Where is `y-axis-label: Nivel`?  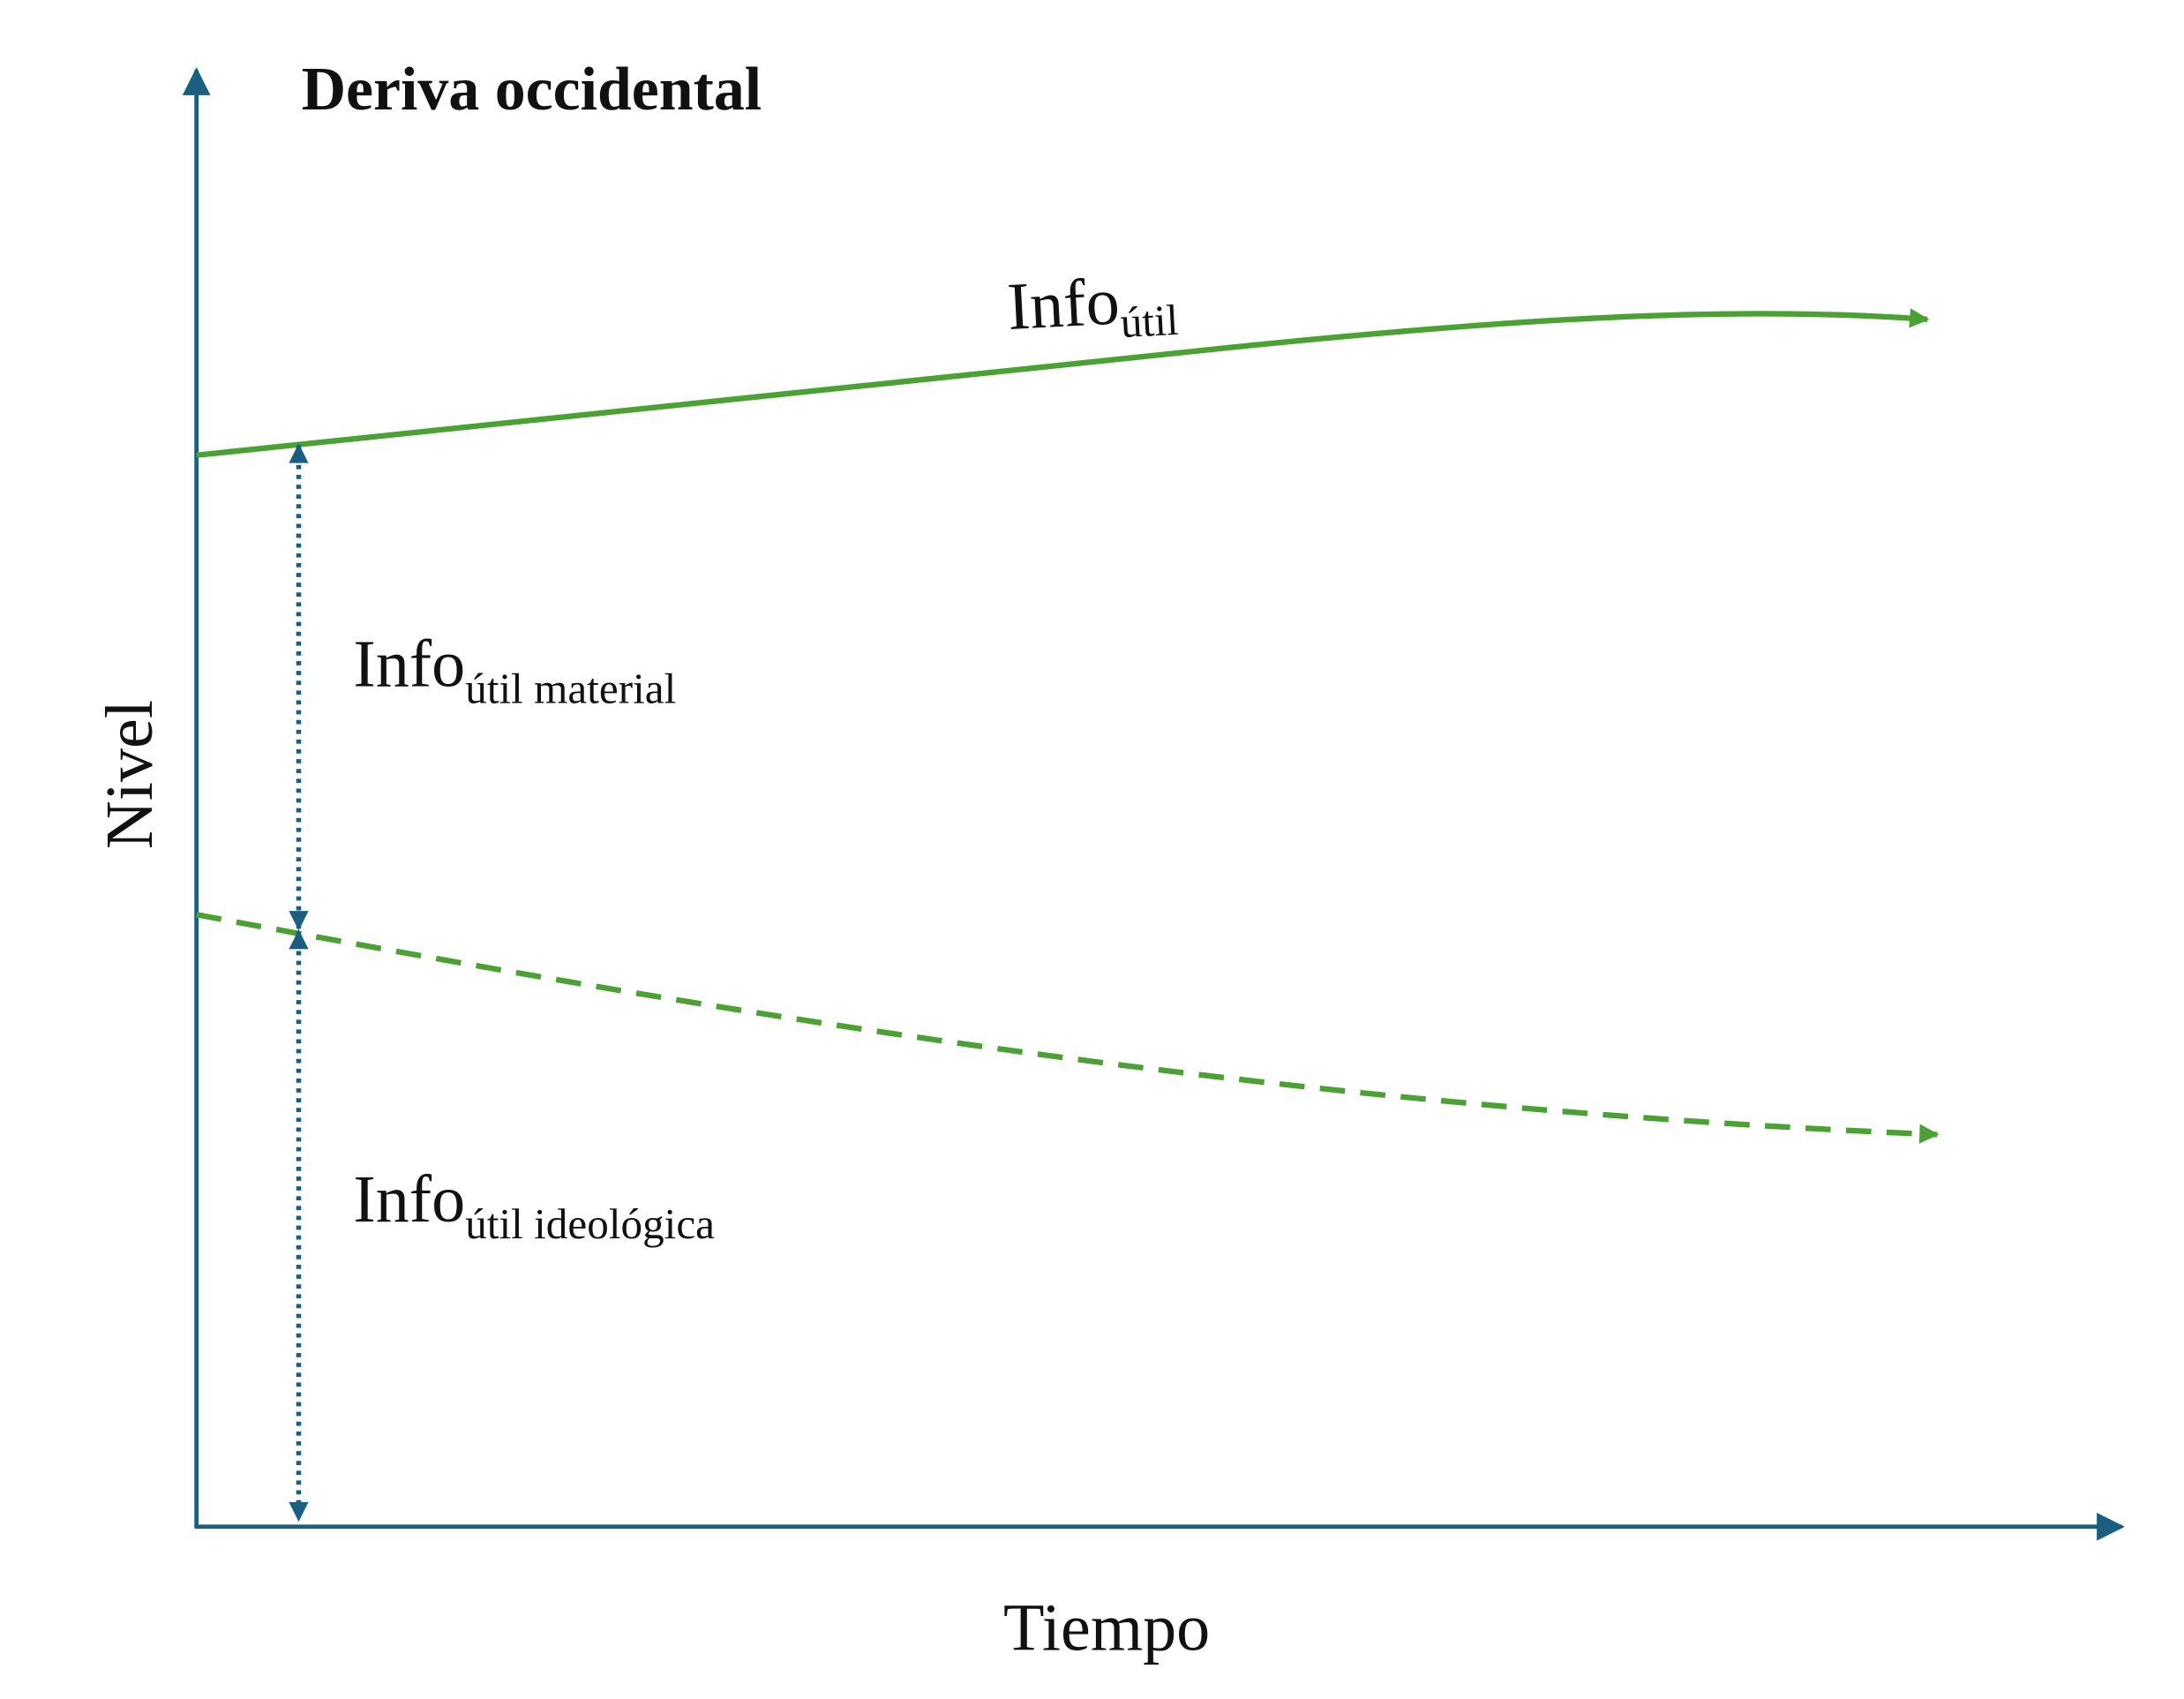
y-axis-label: Nivel is located at coordinates (130, 774).